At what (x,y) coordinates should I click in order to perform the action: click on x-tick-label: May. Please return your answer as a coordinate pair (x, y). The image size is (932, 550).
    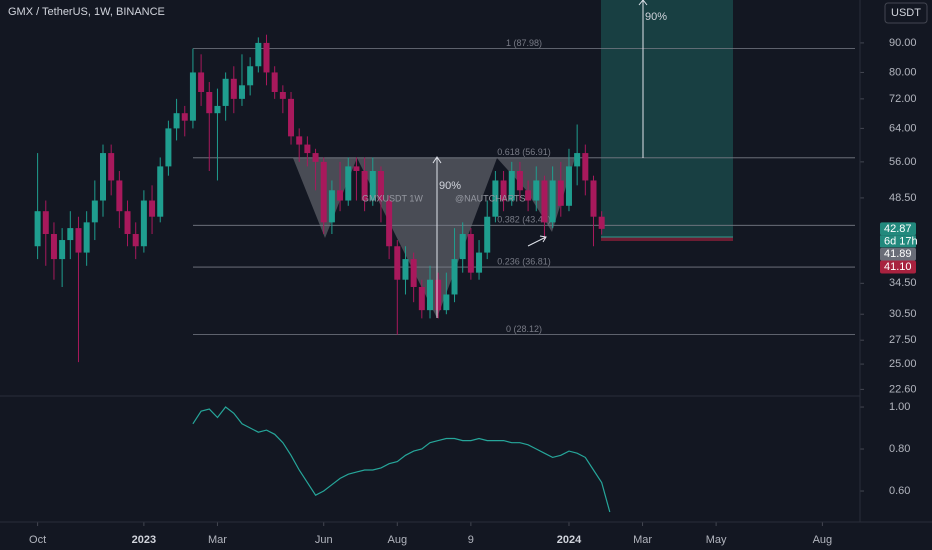
    Looking at the image, I should click on (716, 540).